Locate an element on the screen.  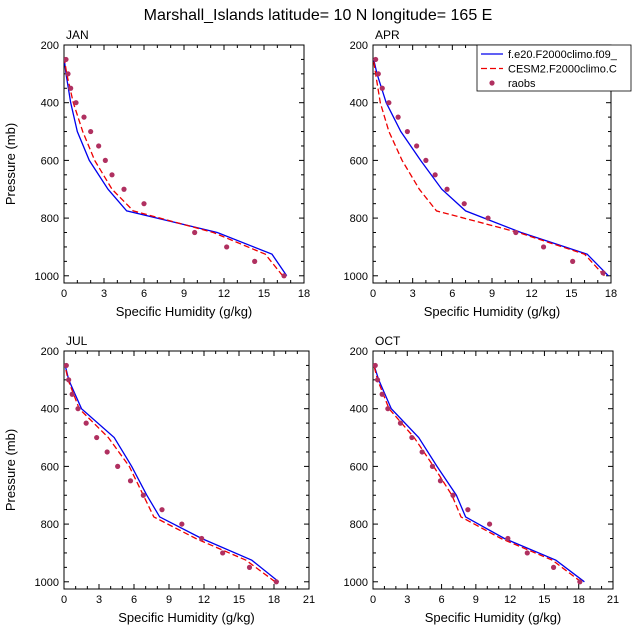
x-tick-label: 15 is located at coordinates (571, 294).